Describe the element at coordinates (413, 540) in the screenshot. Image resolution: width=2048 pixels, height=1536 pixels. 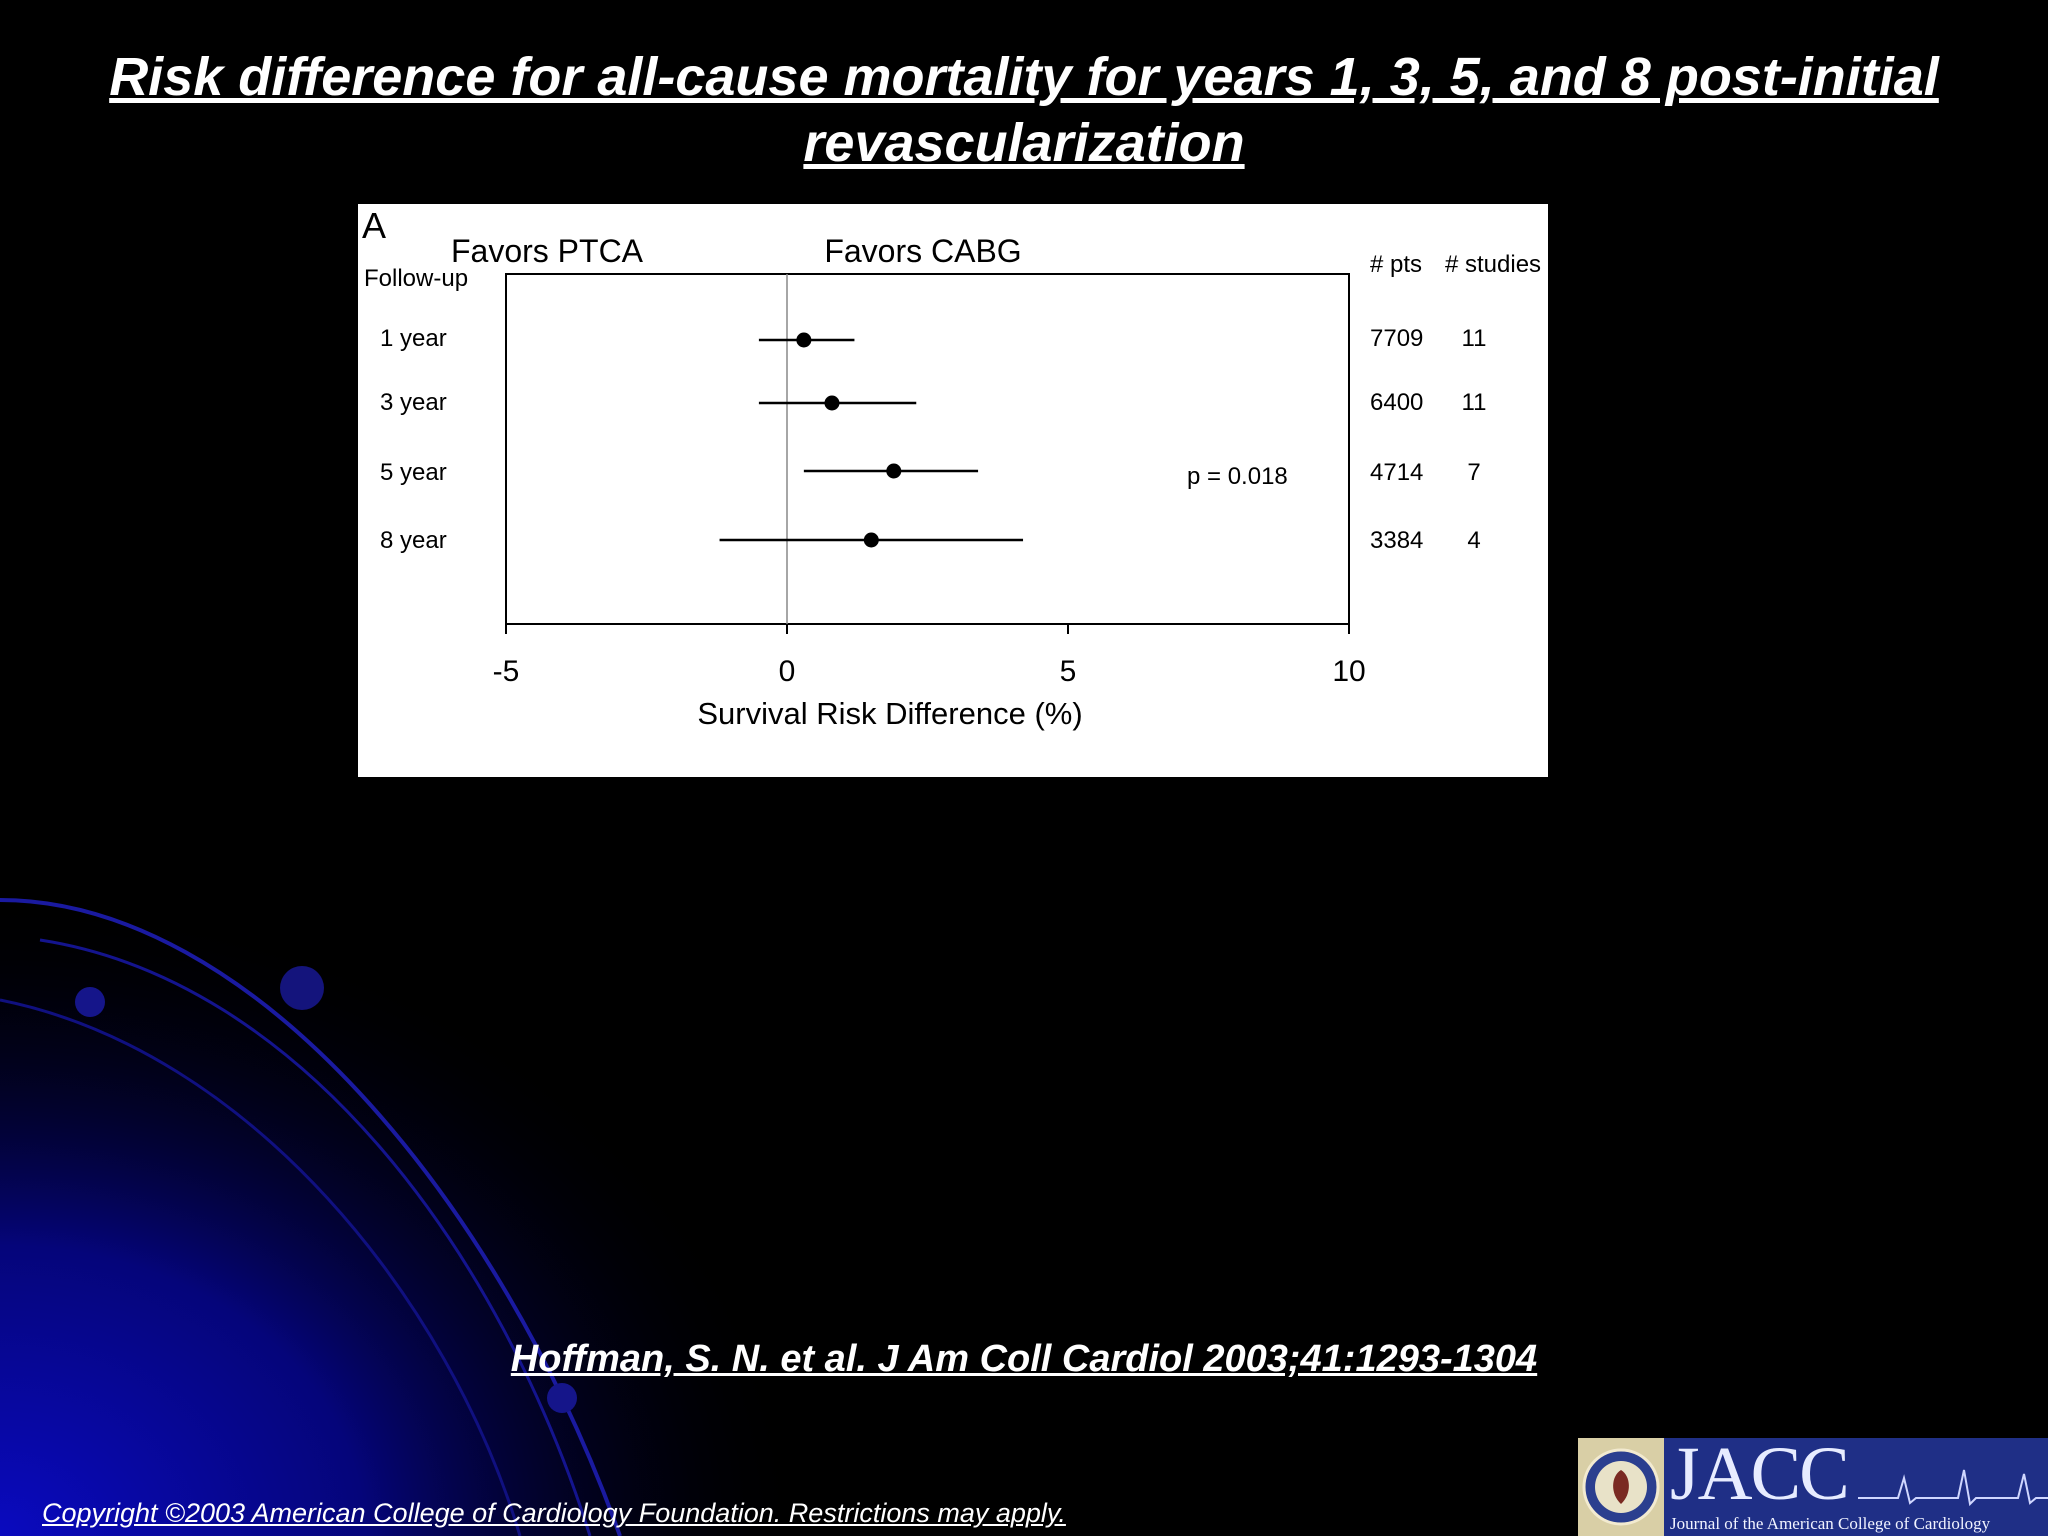
I see `row-label: 8 year` at that location.